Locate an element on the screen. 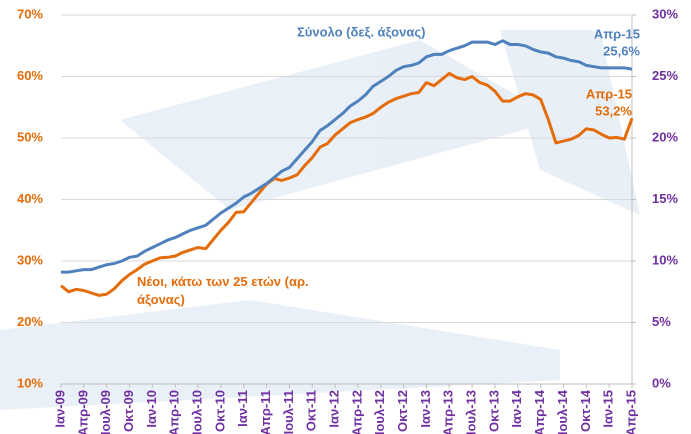 This screenshot has width=691, height=434. x-tick-label: Ιουλ-12 is located at coordinates (379, 412).